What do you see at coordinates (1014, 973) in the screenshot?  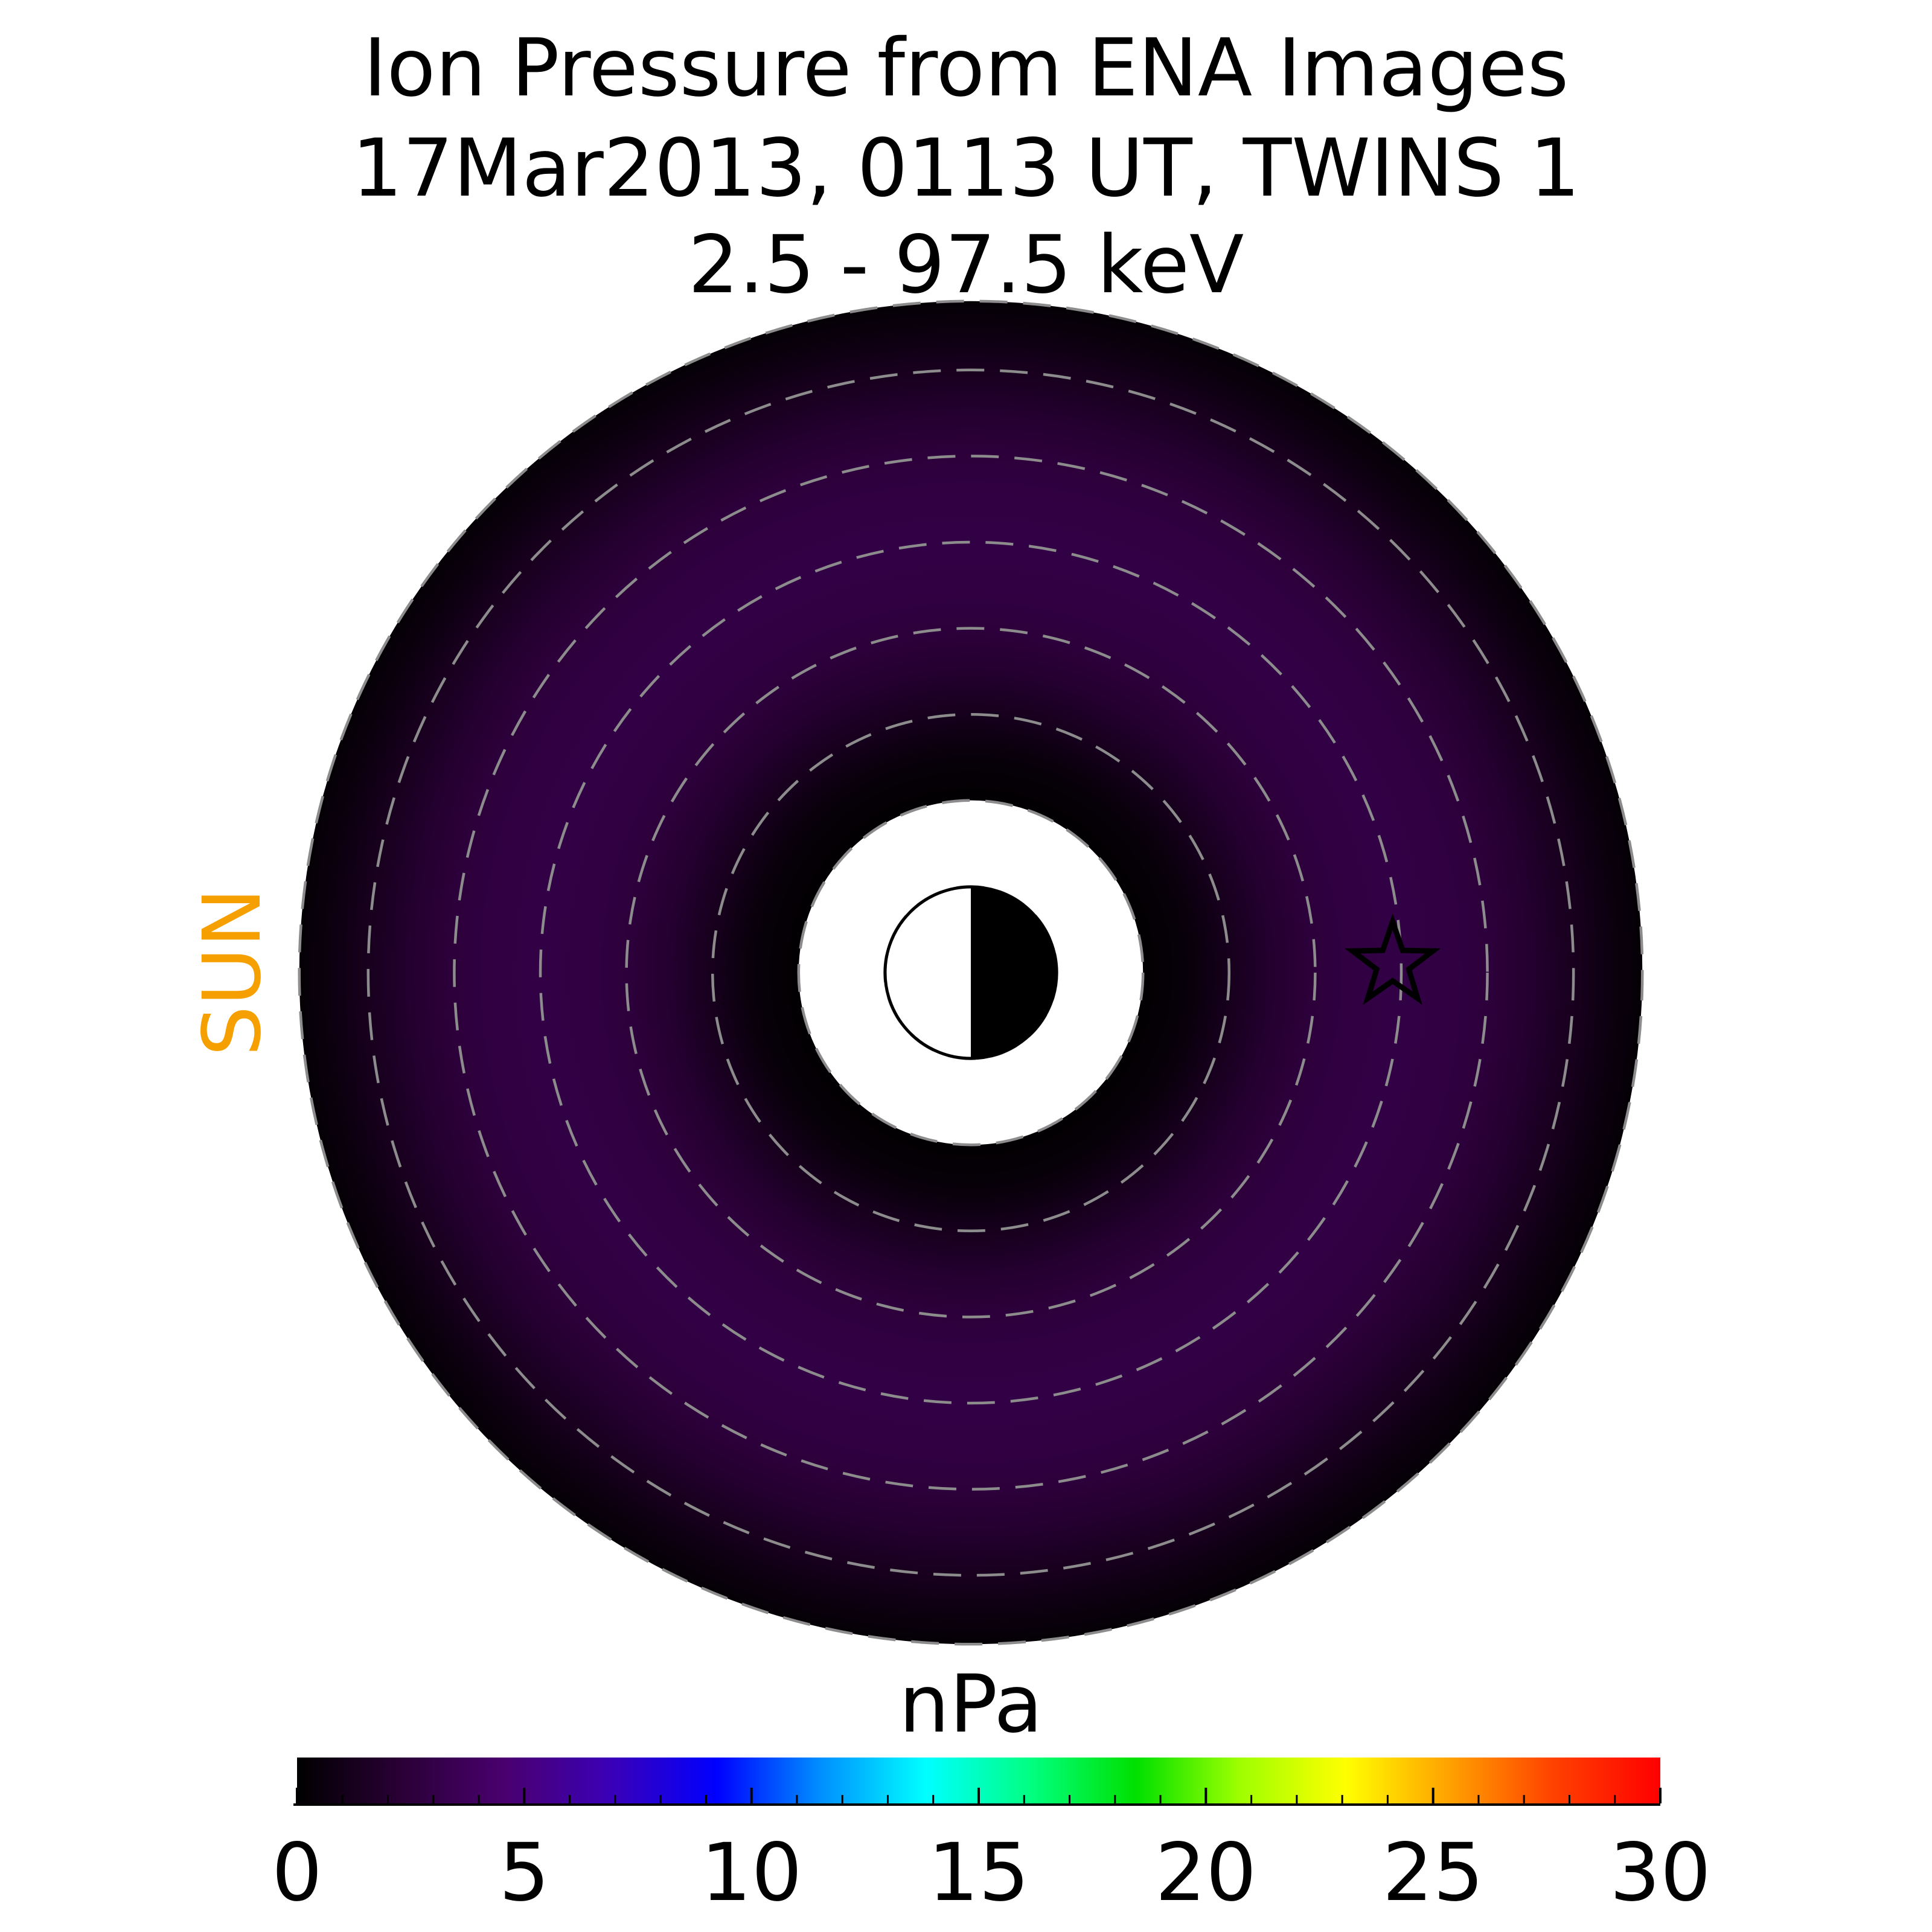 I see `earth-night-side` at bounding box center [1014, 973].